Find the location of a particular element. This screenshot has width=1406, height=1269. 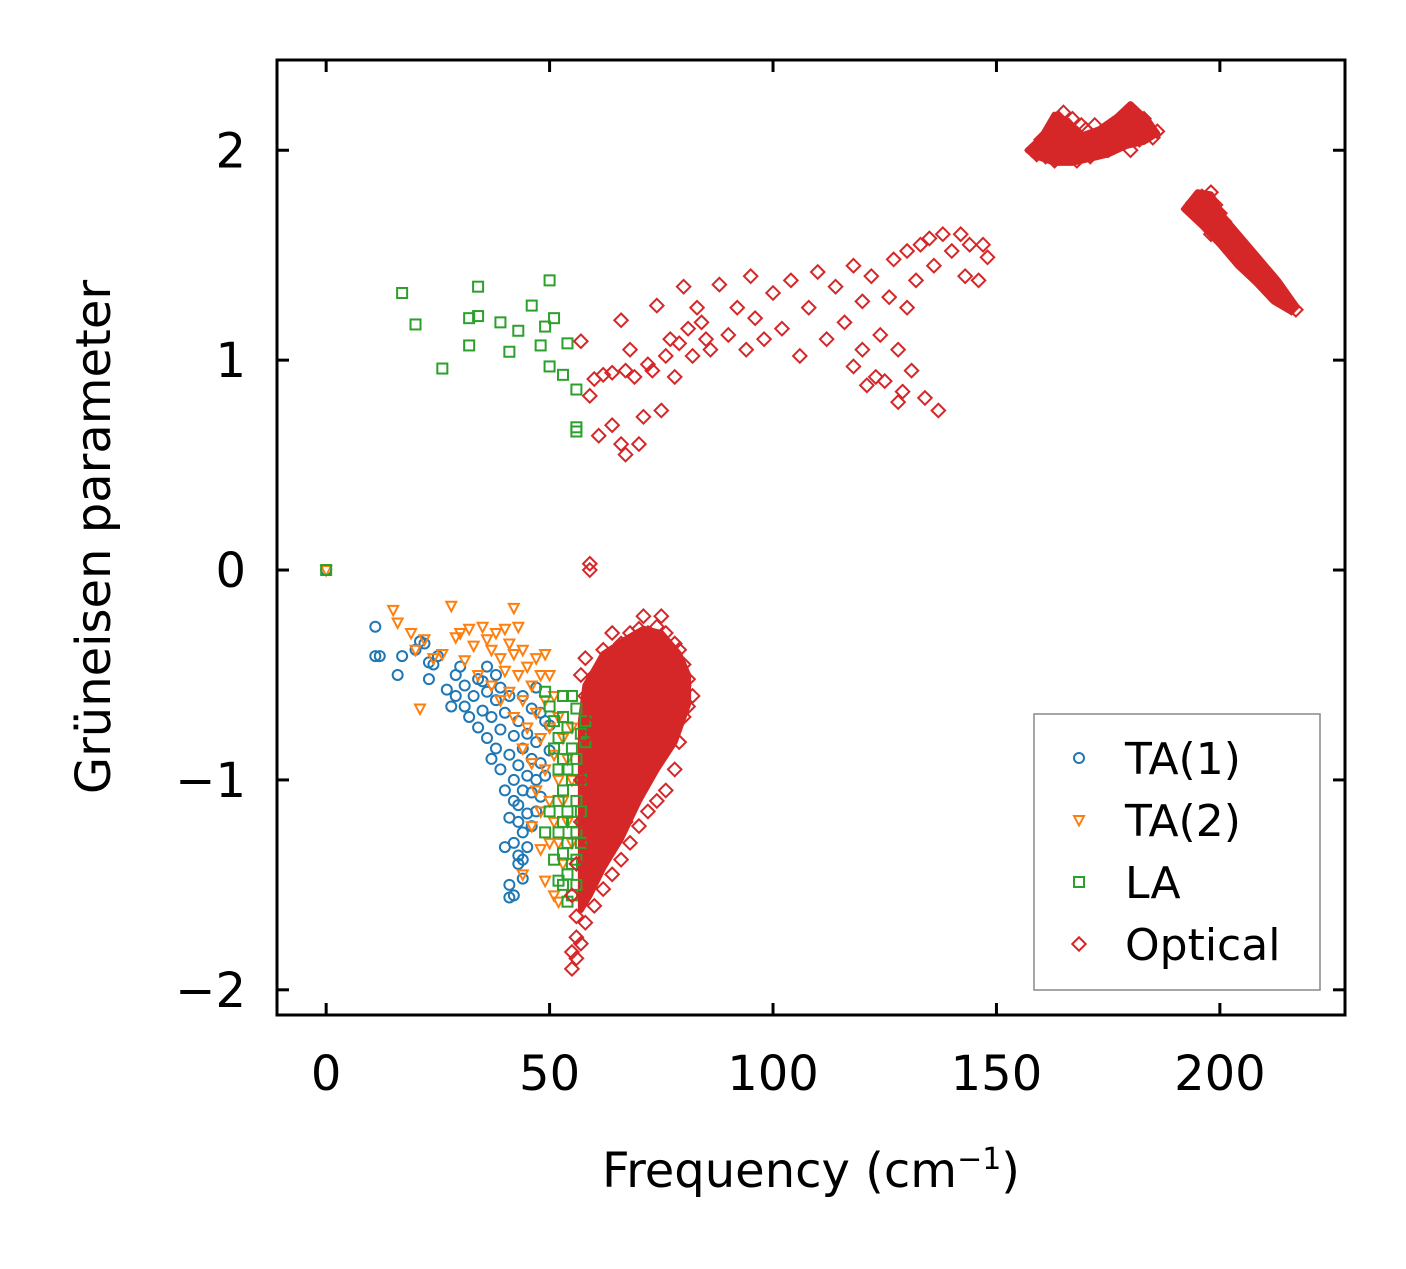

x-axis-label: Frequency (cm−1) is located at coordinates (811, 1170).